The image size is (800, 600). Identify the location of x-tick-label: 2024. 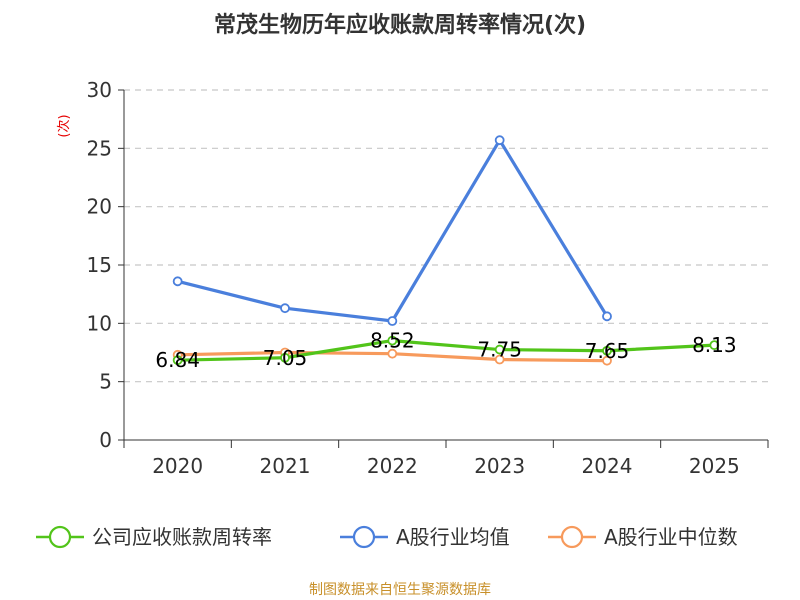
(607, 466).